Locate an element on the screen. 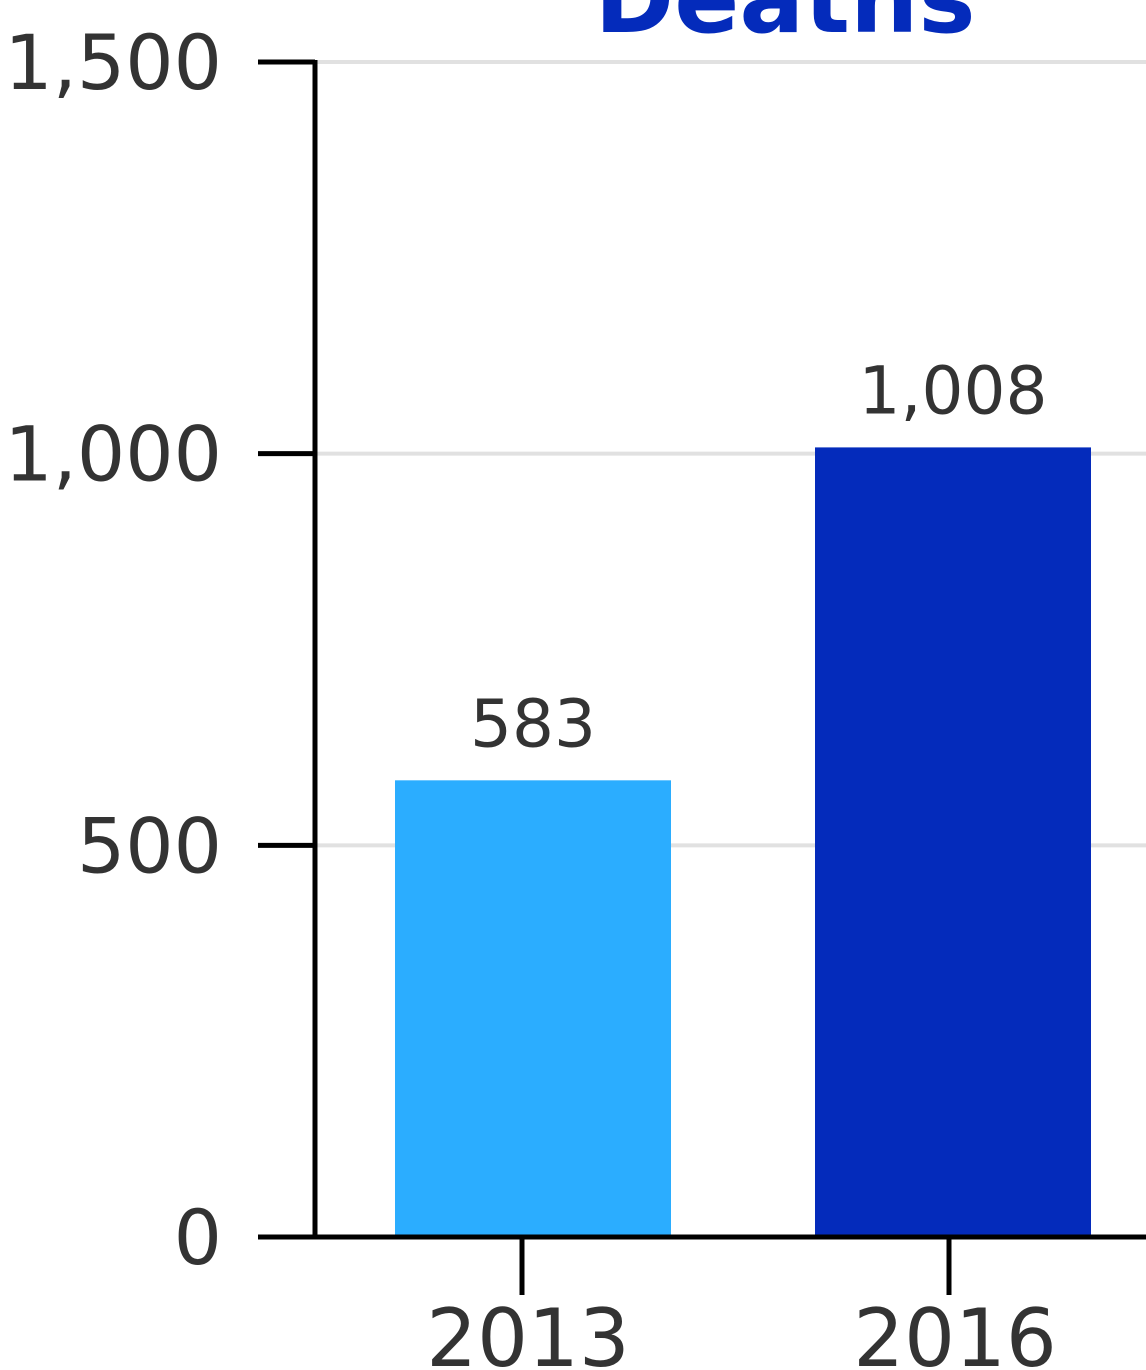  data-label-2013: 583 is located at coordinates (533, 723).